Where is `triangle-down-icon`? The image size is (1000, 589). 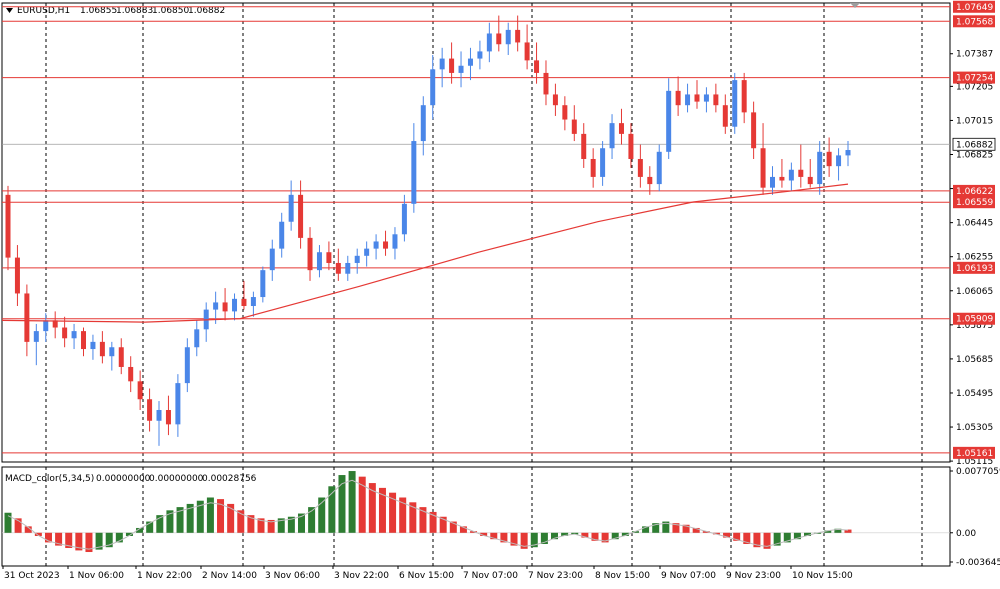
triangle-down-icon is located at coordinates (9, 10).